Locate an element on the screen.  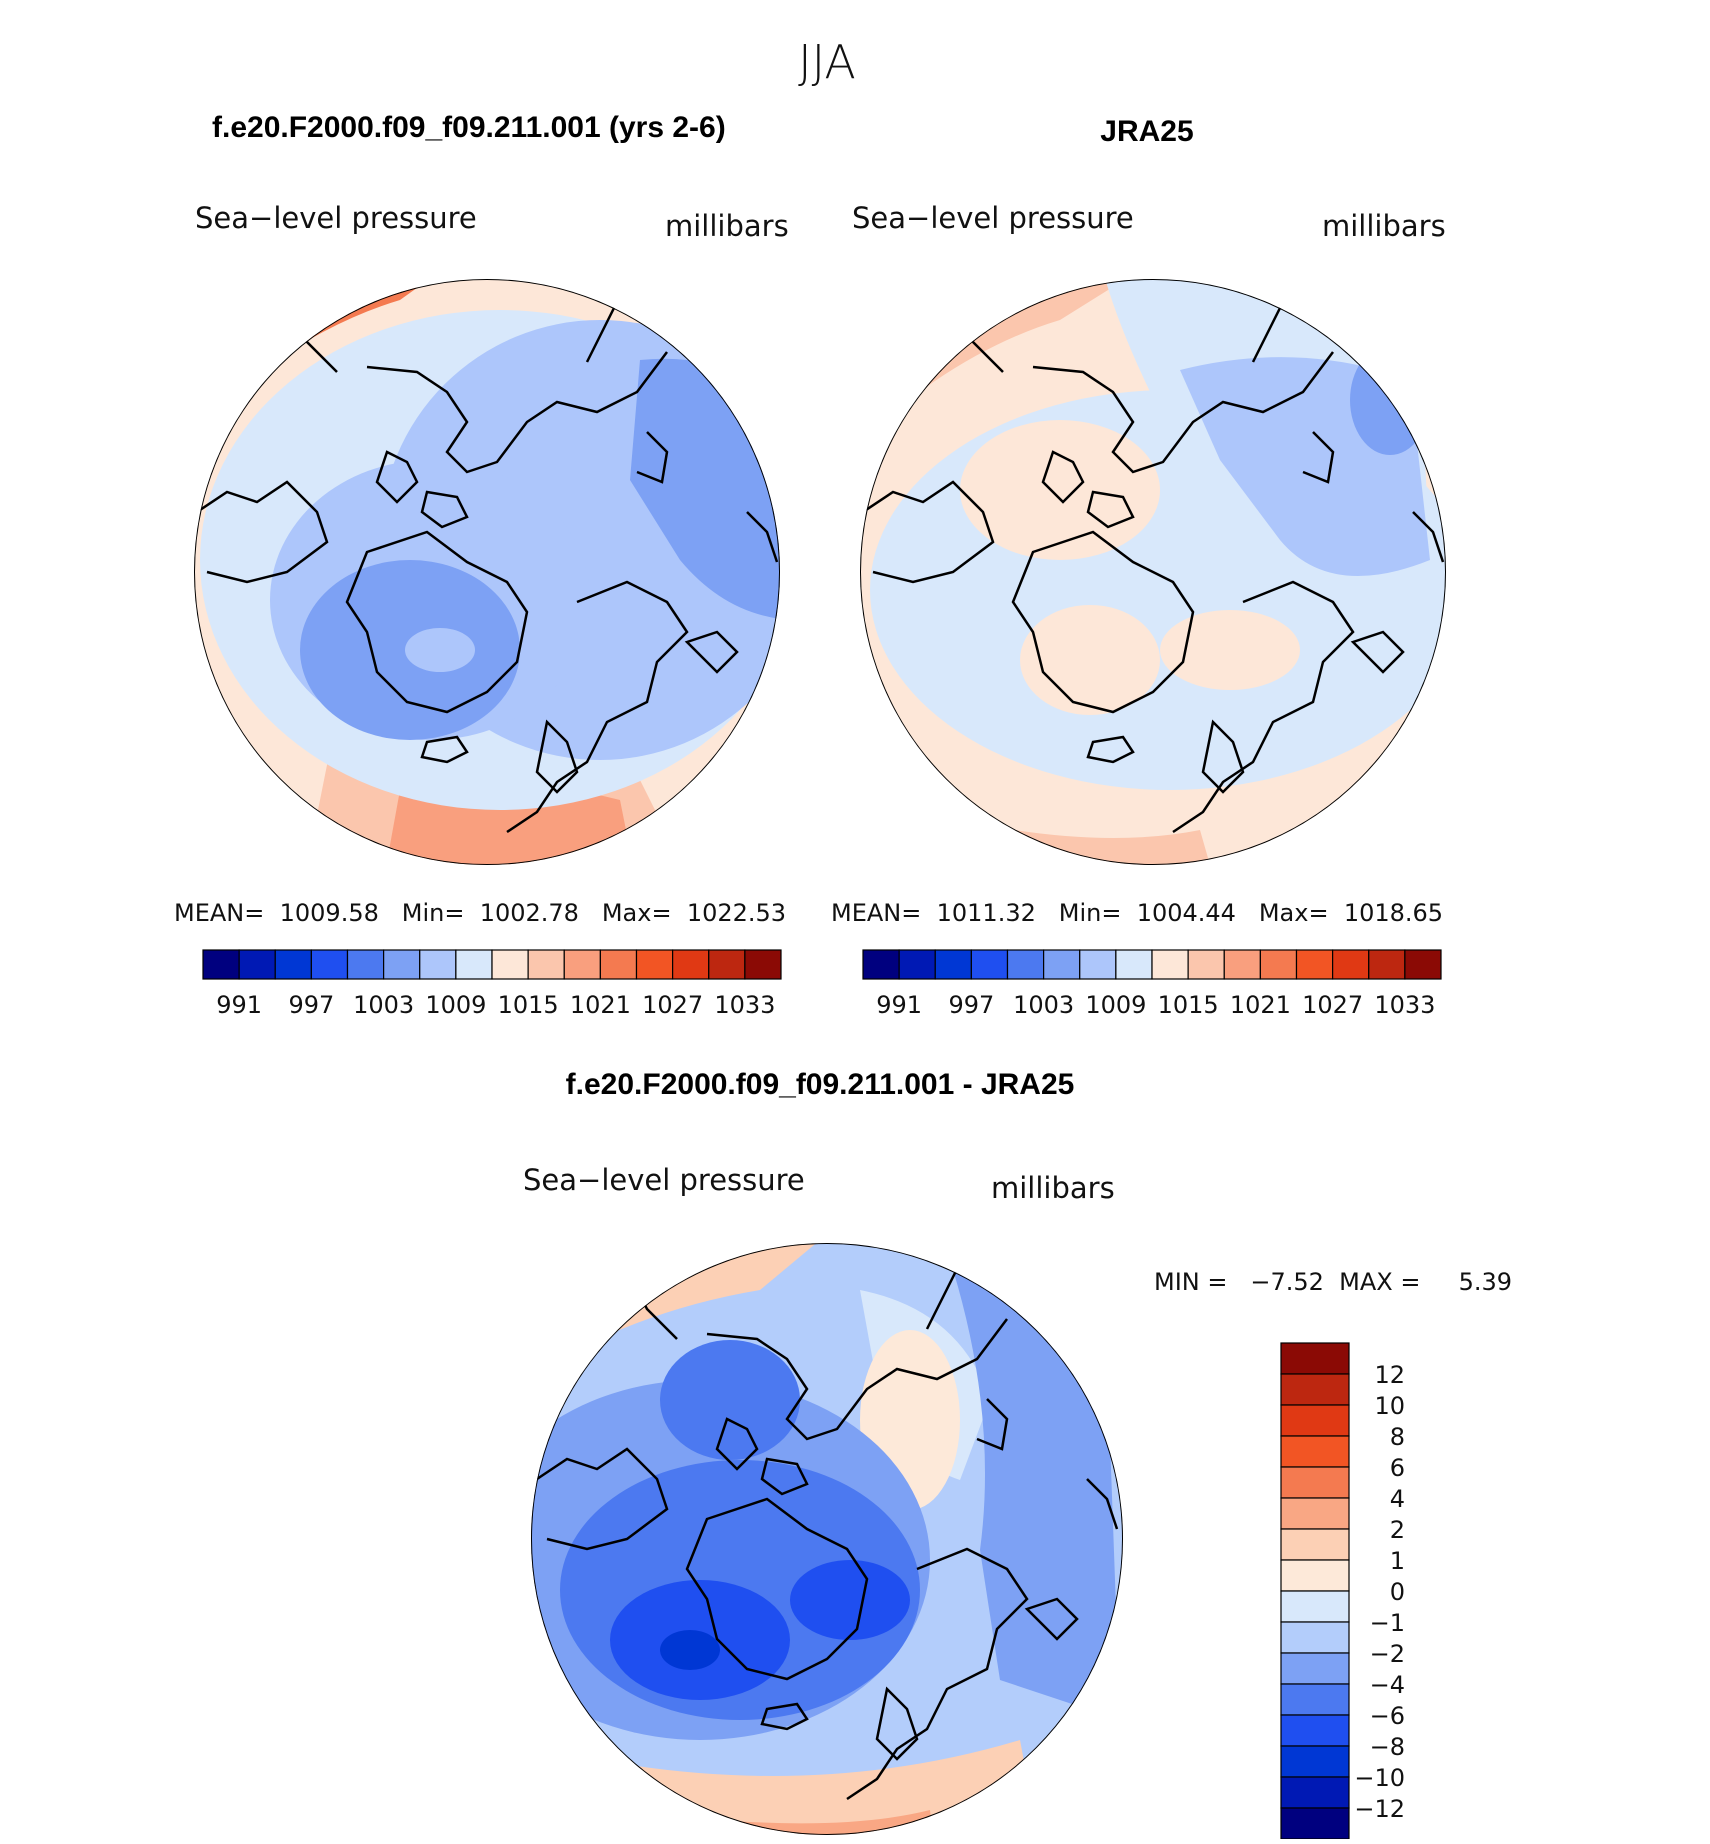
diff-colorbar-tick-label: 10 is located at coordinates (1389, 1406).